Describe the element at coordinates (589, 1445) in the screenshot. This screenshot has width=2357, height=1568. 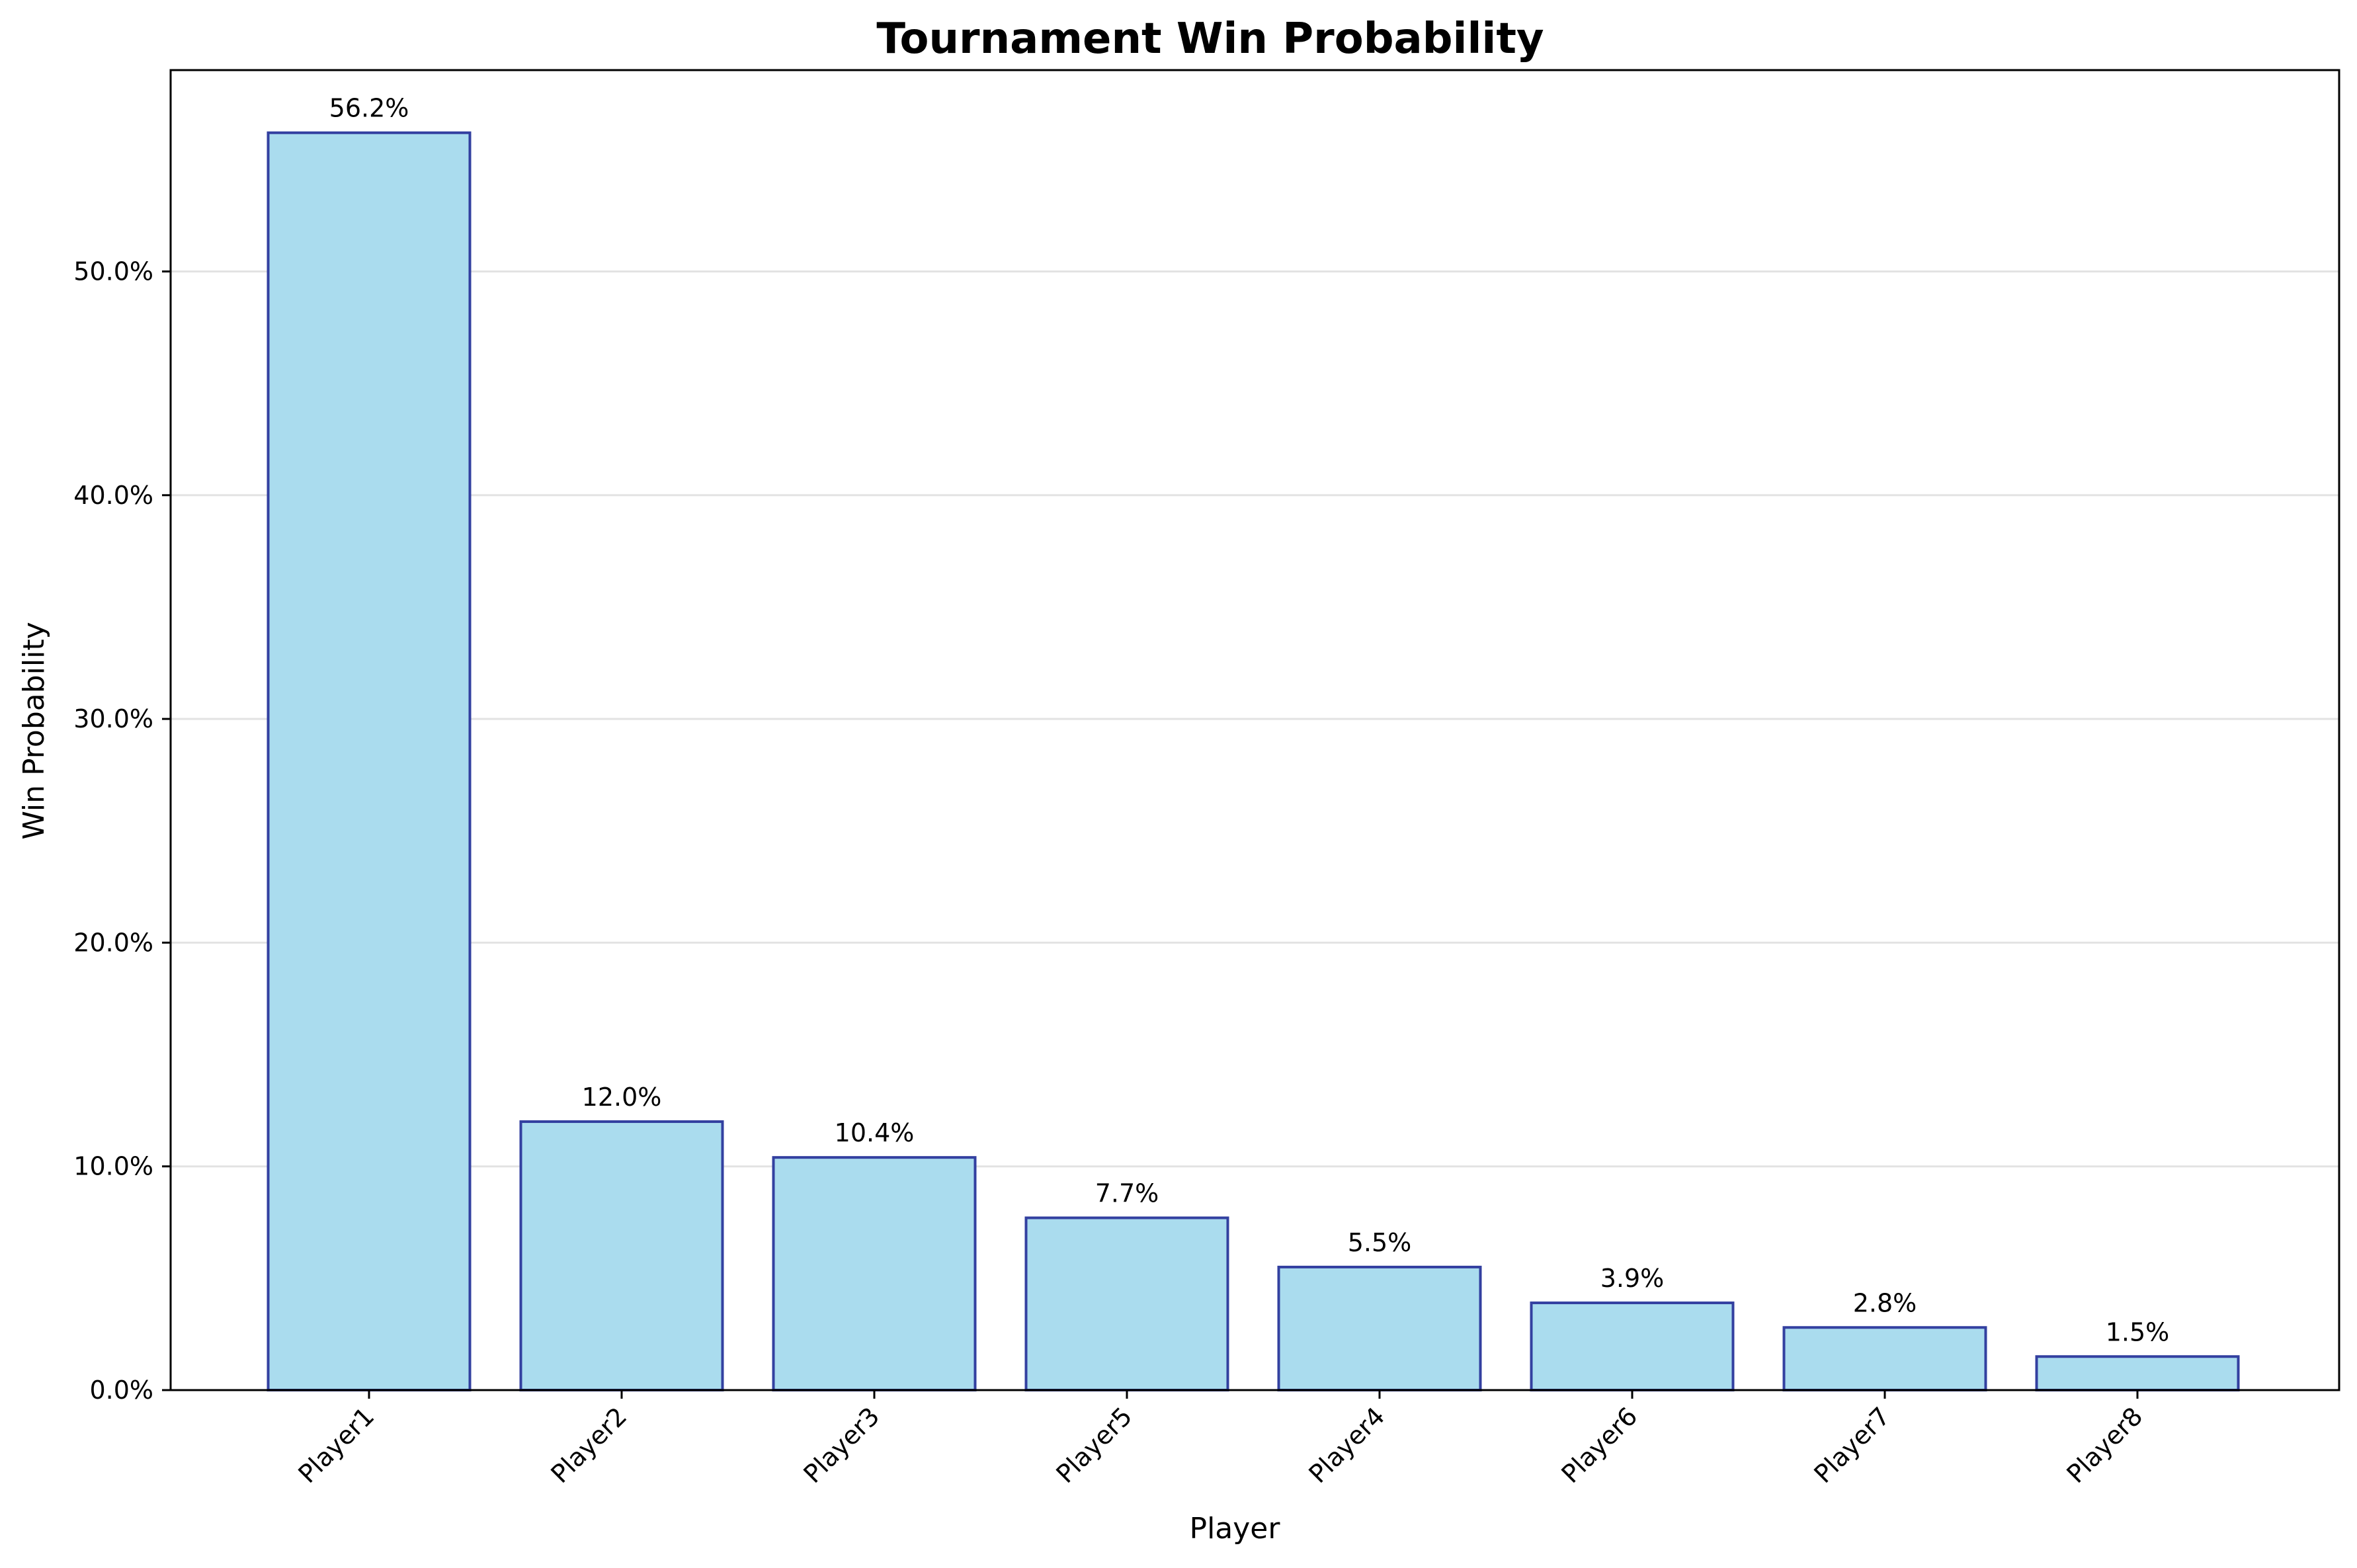
I see `x-tick-label: Player2` at that location.